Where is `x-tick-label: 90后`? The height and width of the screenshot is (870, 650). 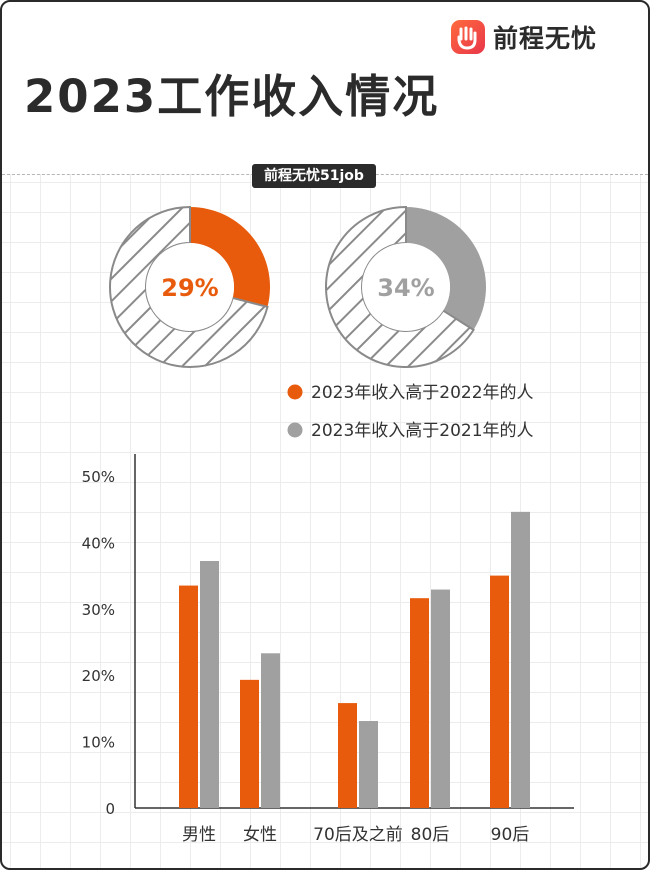
x-tick-label: 90后 is located at coordinates (510, 835).